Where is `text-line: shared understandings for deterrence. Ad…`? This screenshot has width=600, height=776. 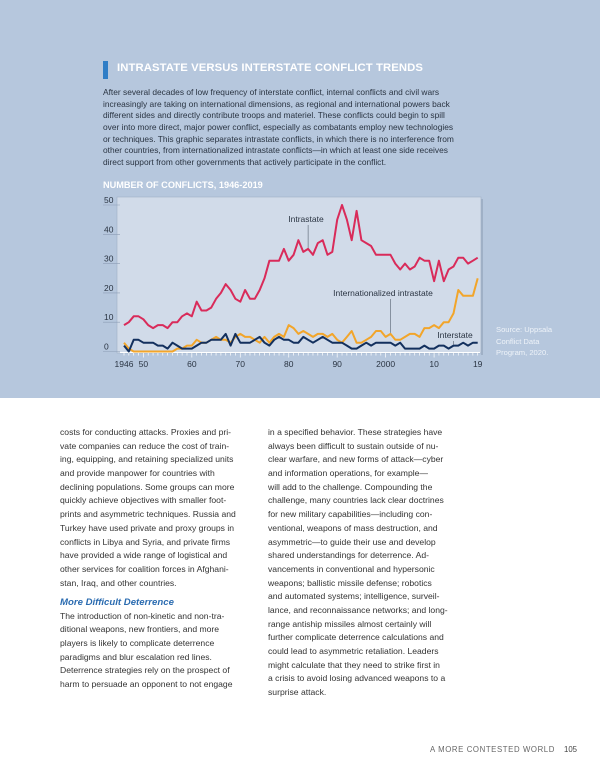 text-line: shared understandings for deterrence. Ad… is located at coordinates (348, 555).